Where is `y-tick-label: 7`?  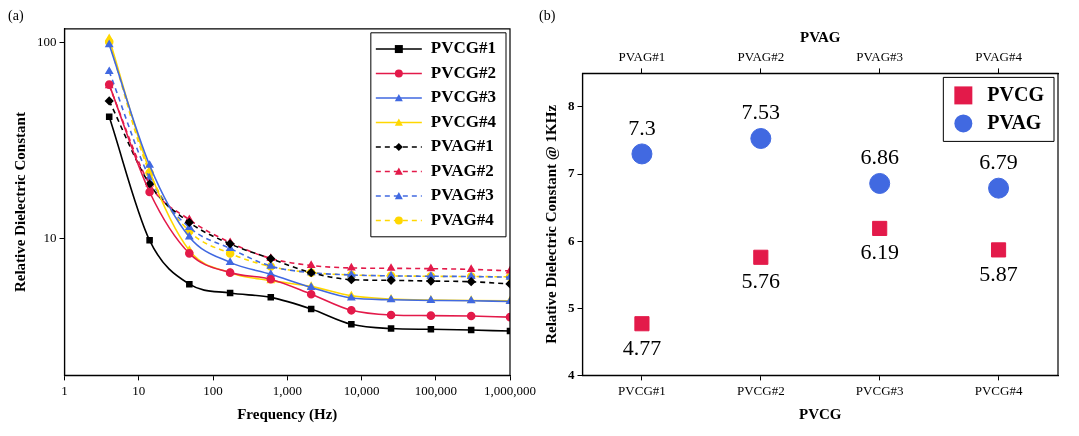
y-tick-label: 7 is located at coordinates (571, 173).